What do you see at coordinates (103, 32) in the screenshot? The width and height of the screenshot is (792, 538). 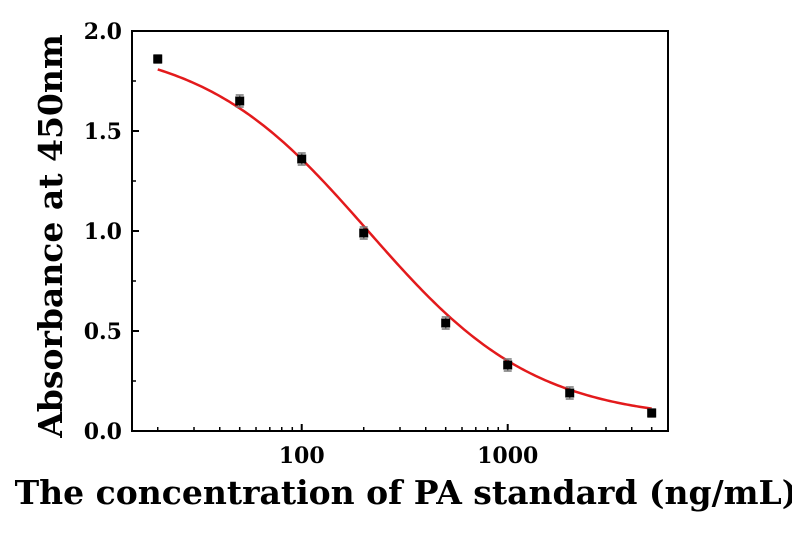 I see `y-tick-label: 2.0` at bounding box center [103, 32].